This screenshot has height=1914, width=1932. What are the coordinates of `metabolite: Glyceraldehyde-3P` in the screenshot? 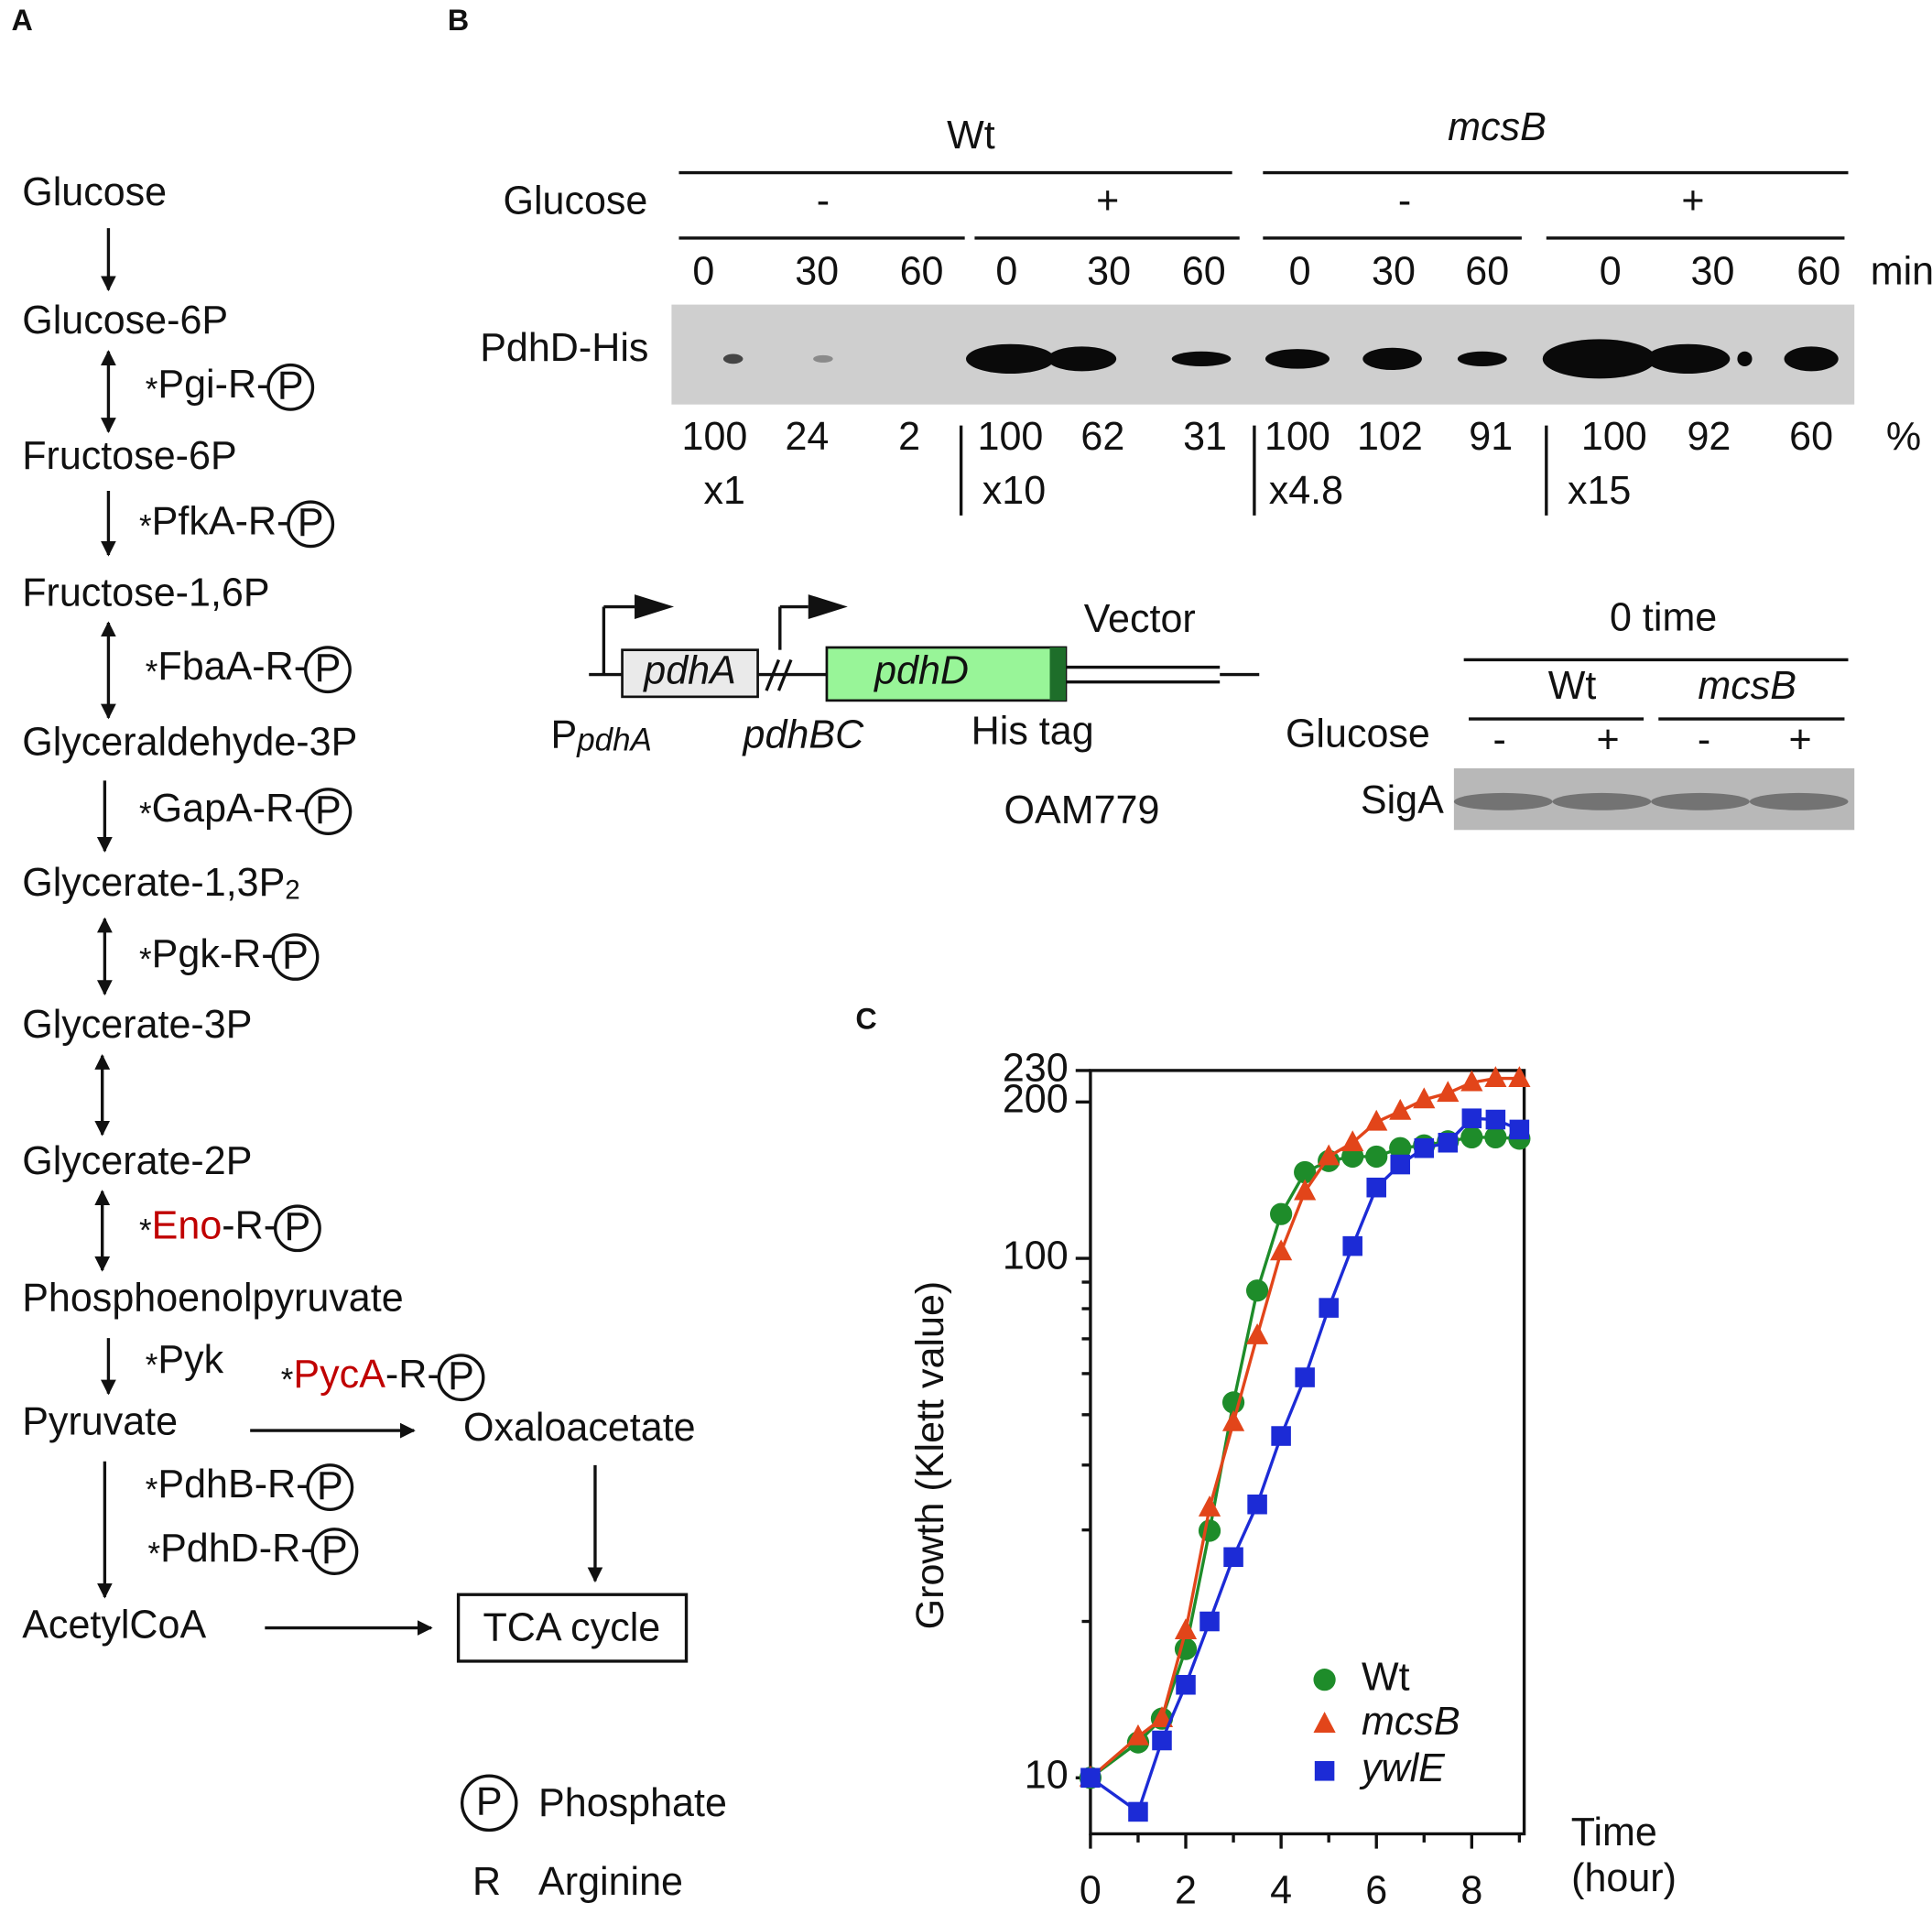 It's located at (189, 743).